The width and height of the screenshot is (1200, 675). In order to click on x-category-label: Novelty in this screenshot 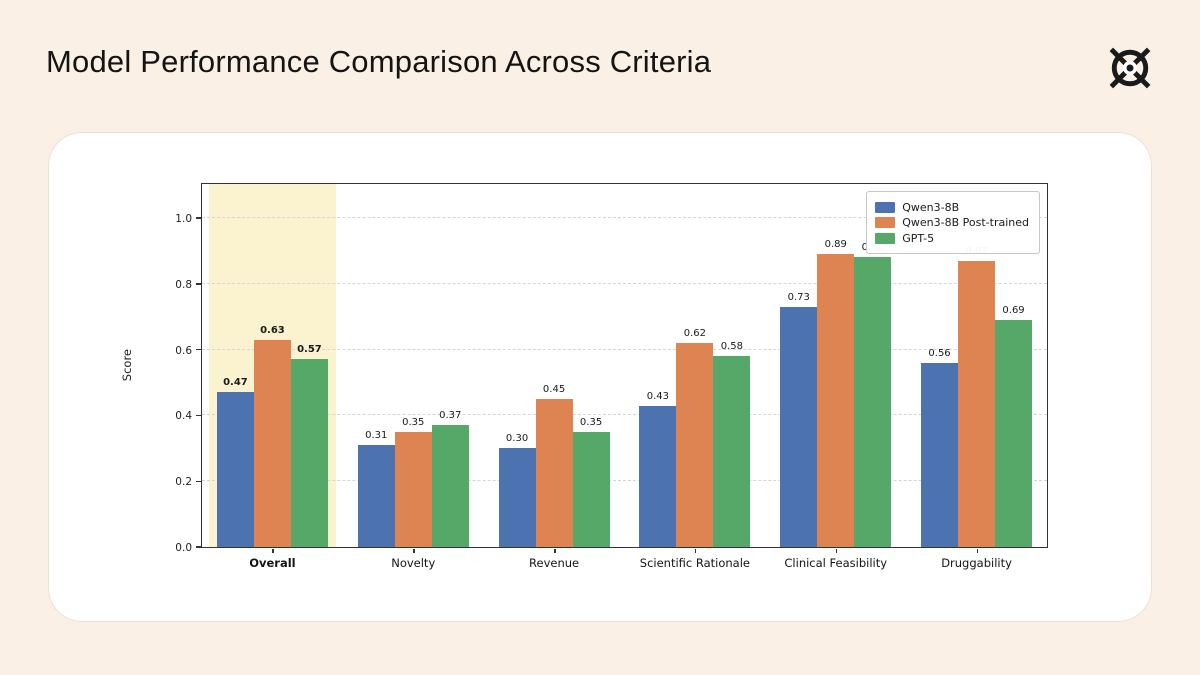, I will do `click(413, 563)`.